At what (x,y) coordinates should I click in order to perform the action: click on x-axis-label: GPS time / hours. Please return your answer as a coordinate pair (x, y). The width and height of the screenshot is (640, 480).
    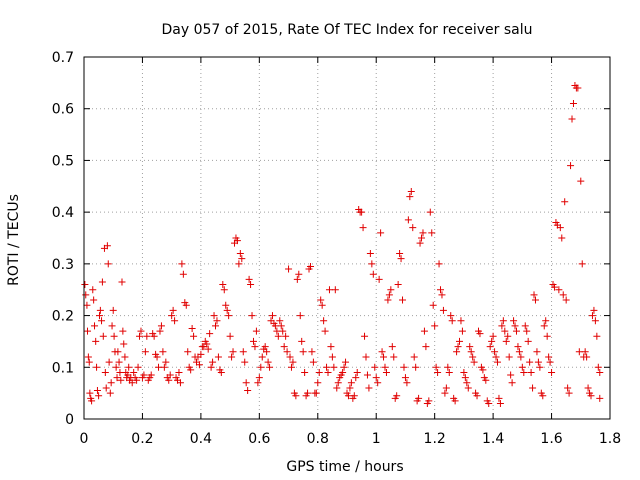
    Looking at the image, I should click on (344, 467).